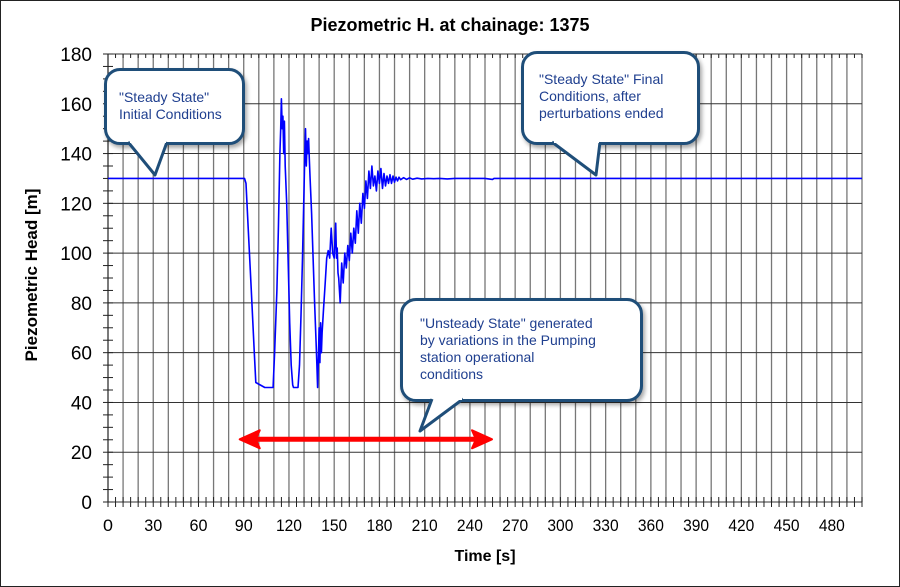 This screenshot has width=900, height=587. Describe the element at coordinates (334, 525) in the screenshot. I see `x-tick-label: 150` at that location.